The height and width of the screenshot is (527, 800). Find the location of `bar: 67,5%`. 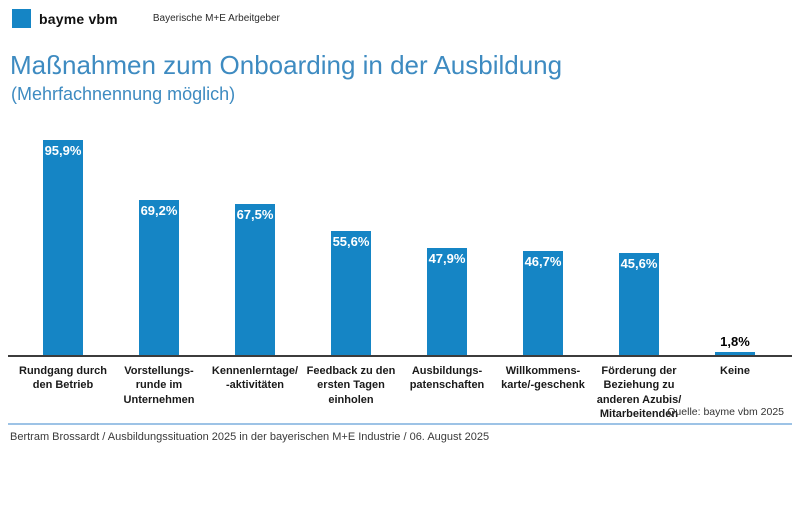

bar: 67,5% is located at coordinates (255, 280).